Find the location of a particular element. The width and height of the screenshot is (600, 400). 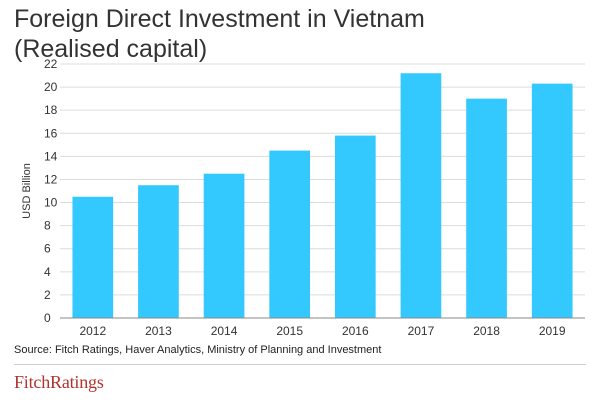

fitch-ratings-logo: FitchRatings is located at coordinates (59, 382).